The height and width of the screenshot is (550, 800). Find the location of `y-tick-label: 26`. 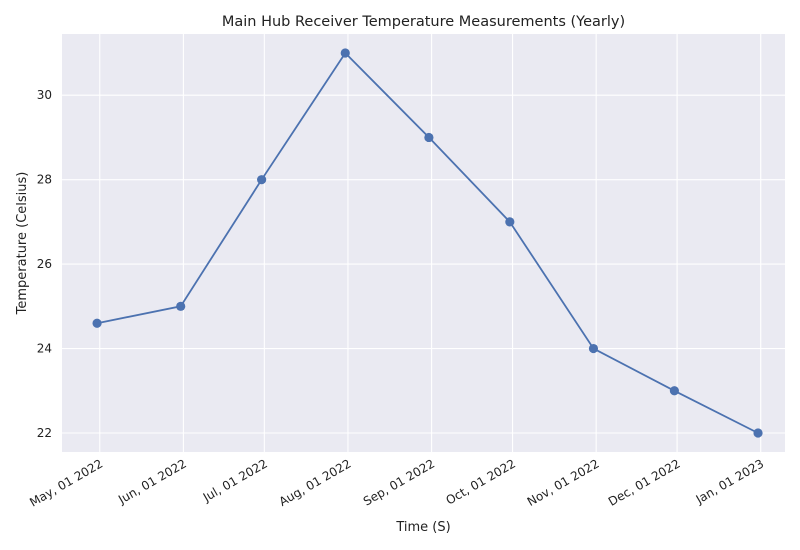

y-tick-label: 26 is located at coordinates (44, 264).